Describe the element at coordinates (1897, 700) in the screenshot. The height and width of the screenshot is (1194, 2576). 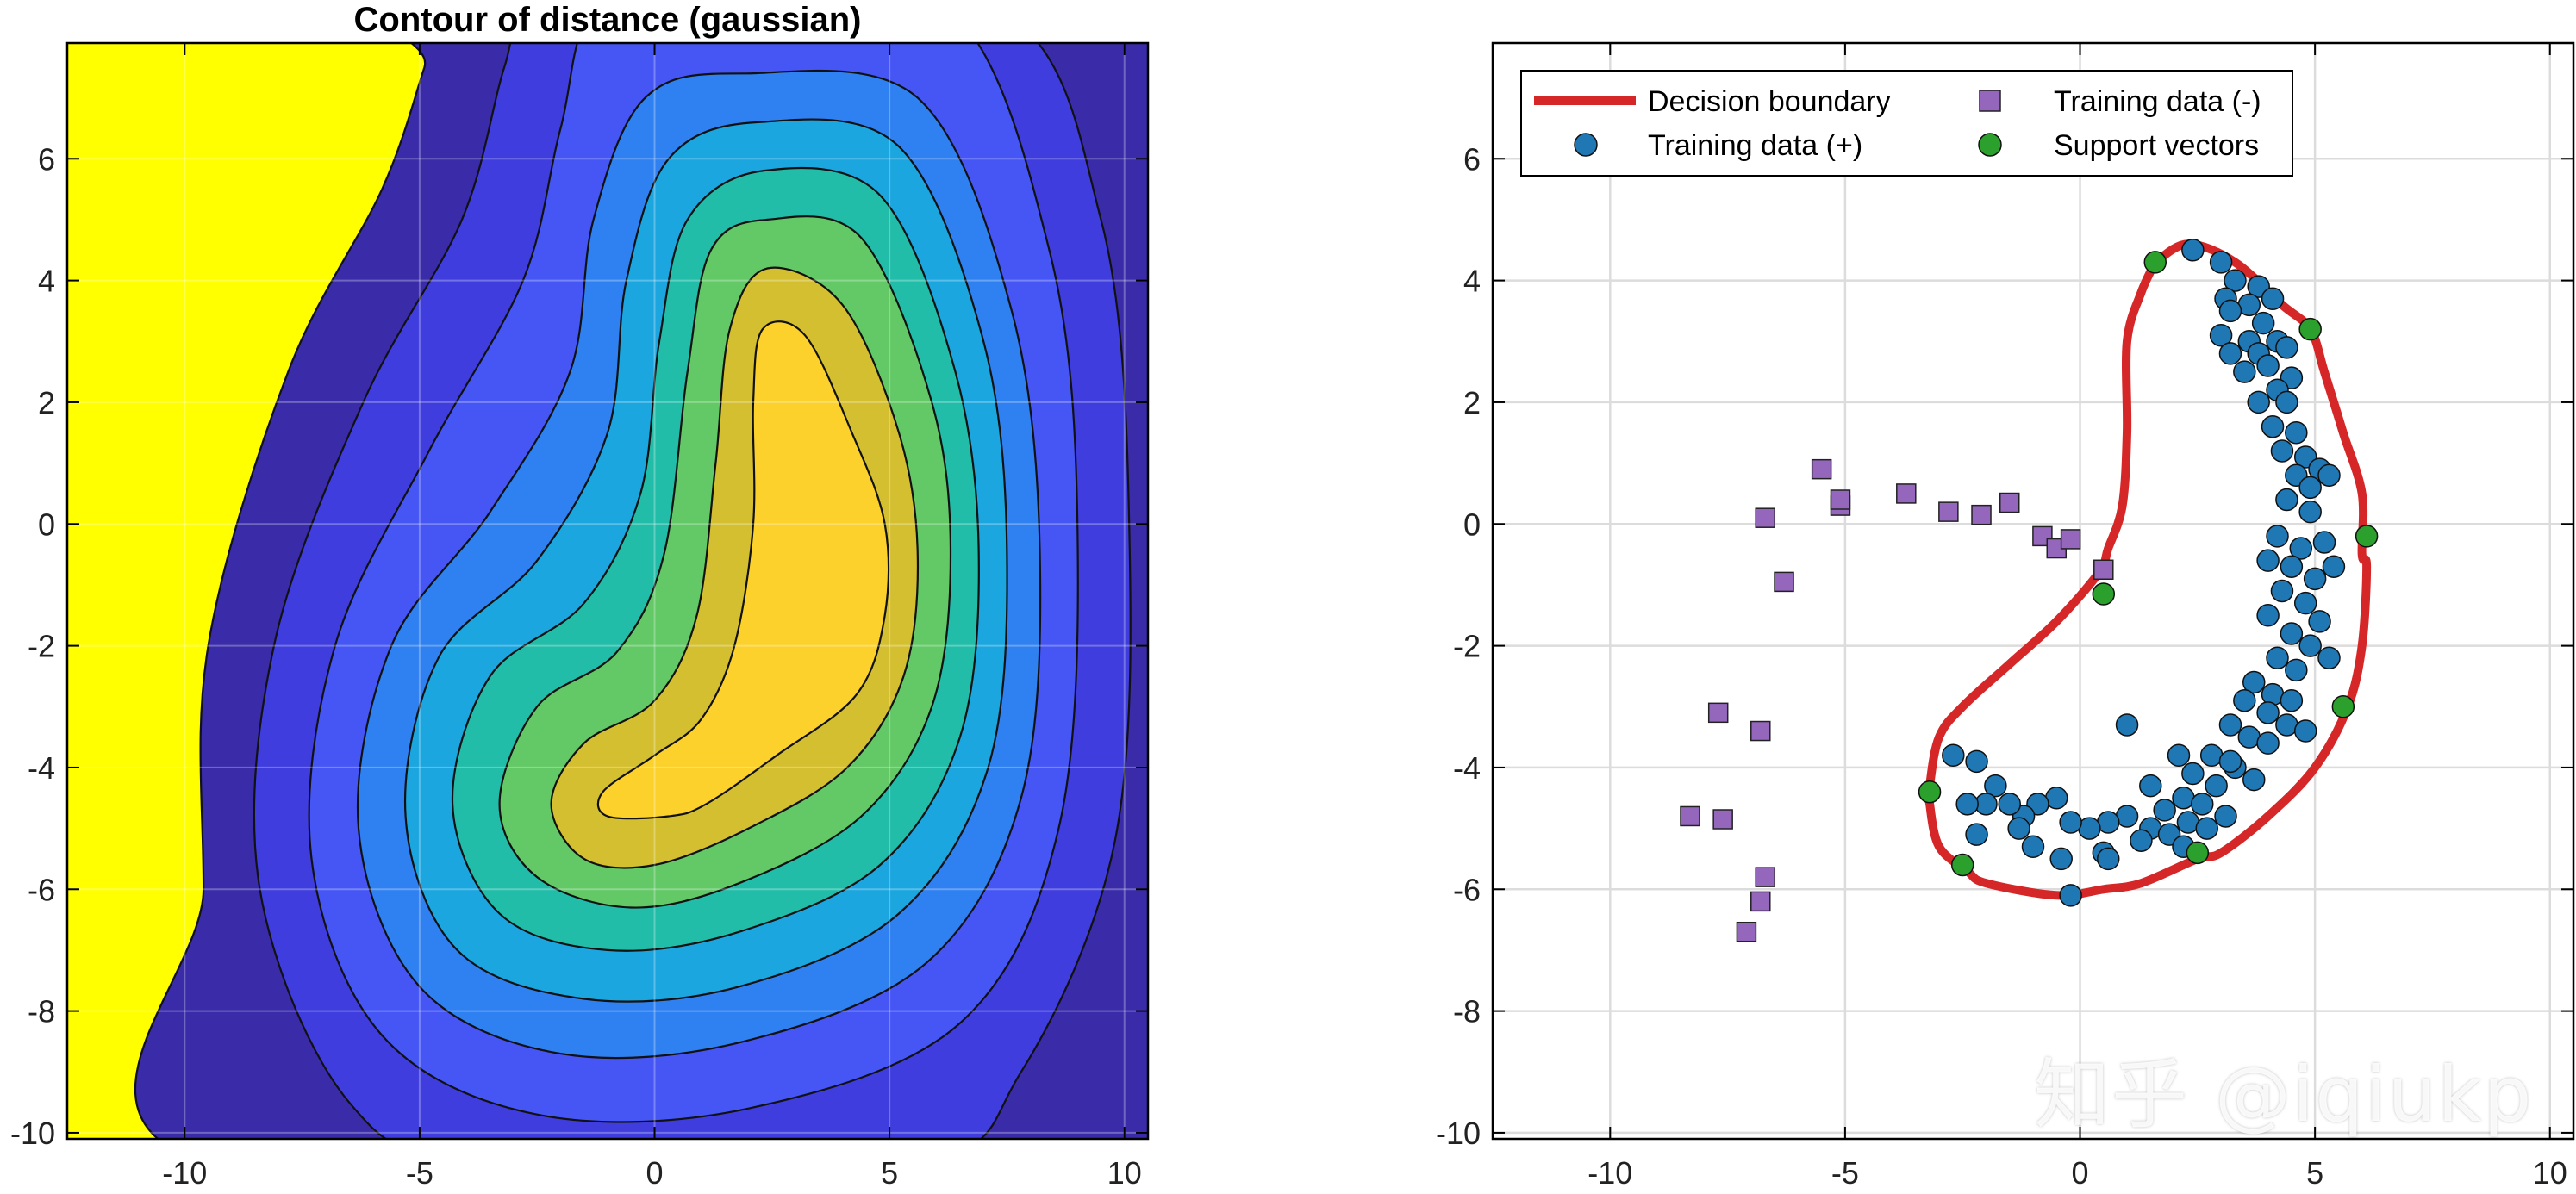
I see `negative-layer` at that location.